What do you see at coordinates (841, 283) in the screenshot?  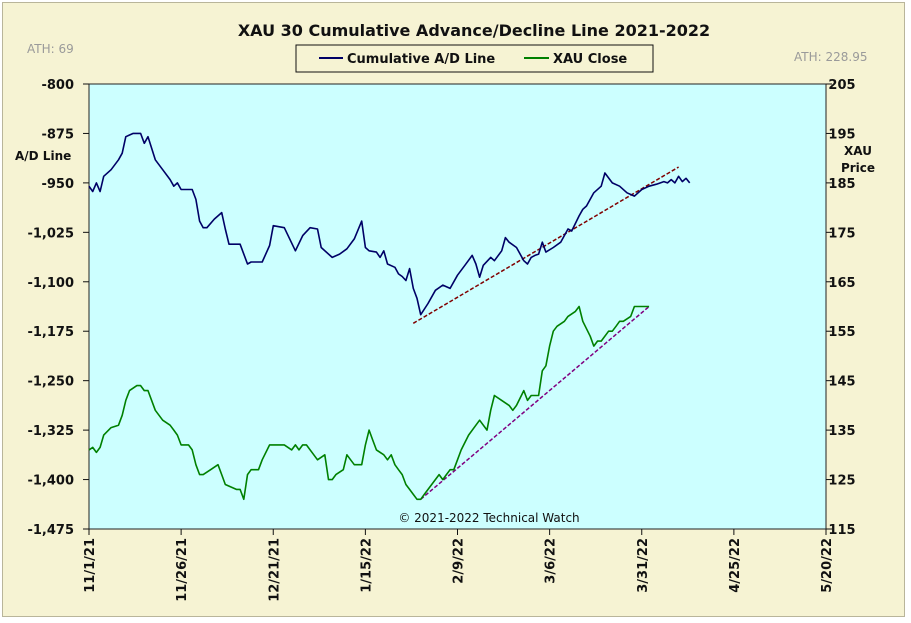 I see `right-tick-label: 165` at bounding box center [841, 283].